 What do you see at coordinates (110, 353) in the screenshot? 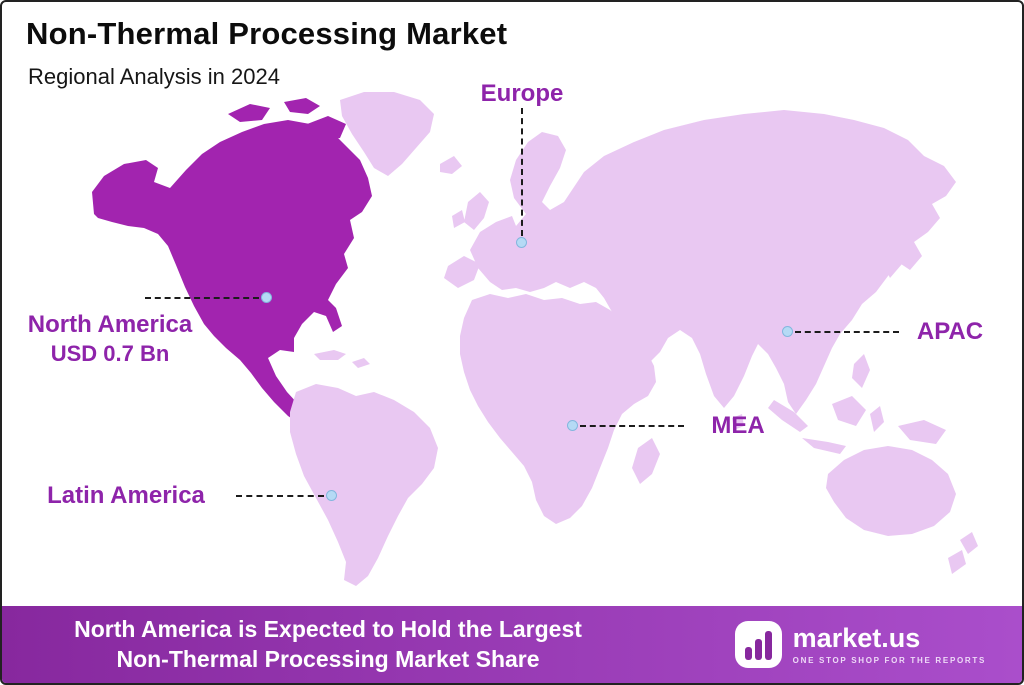
I see `region-value-north-america: USD 0.7 Bn` at bounding box center [110, 353].